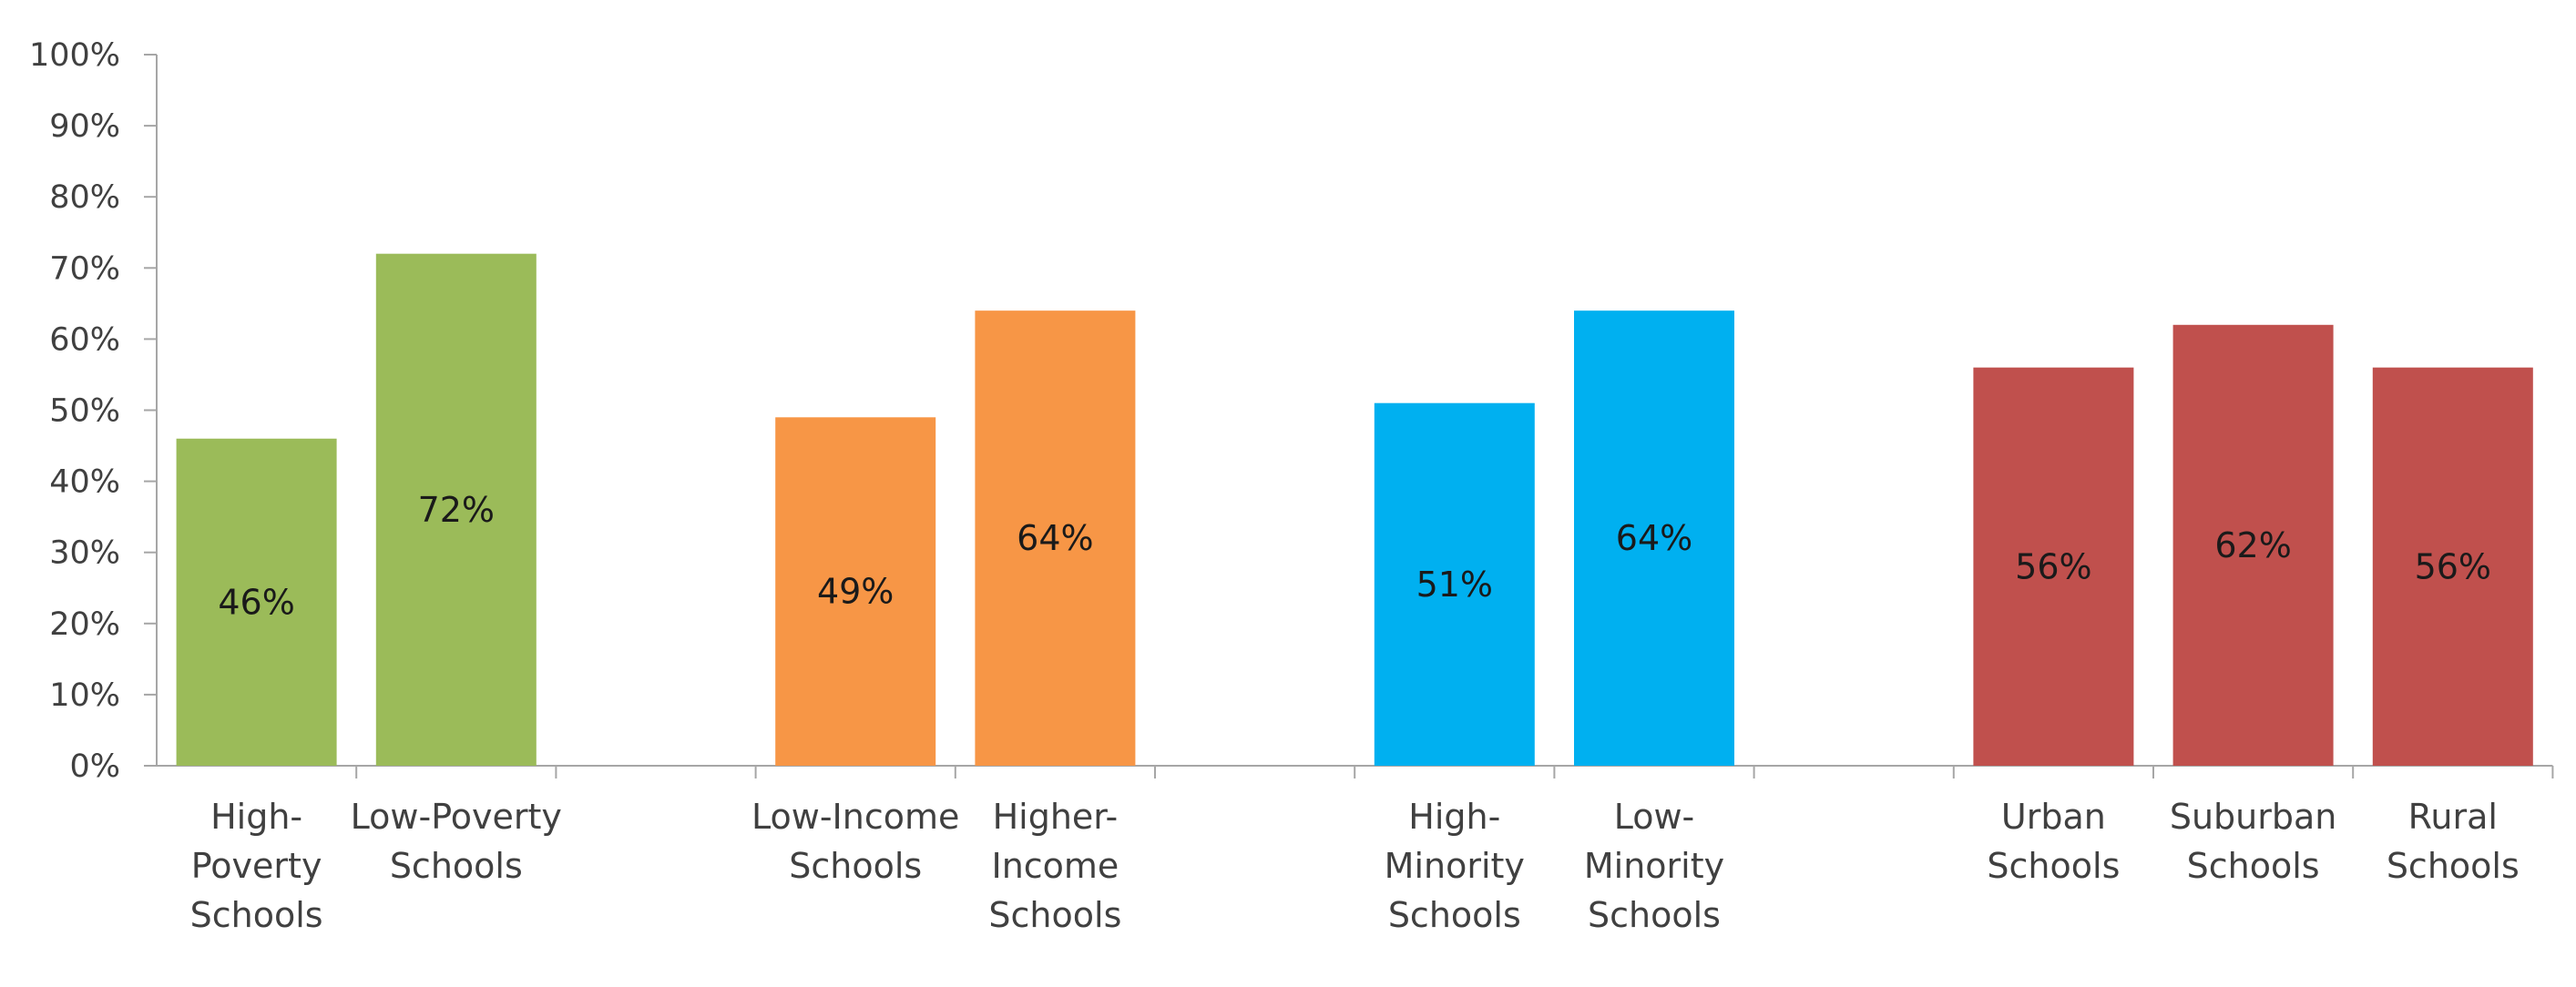  I want to click on data-label: 62%, so click(2252, 545).